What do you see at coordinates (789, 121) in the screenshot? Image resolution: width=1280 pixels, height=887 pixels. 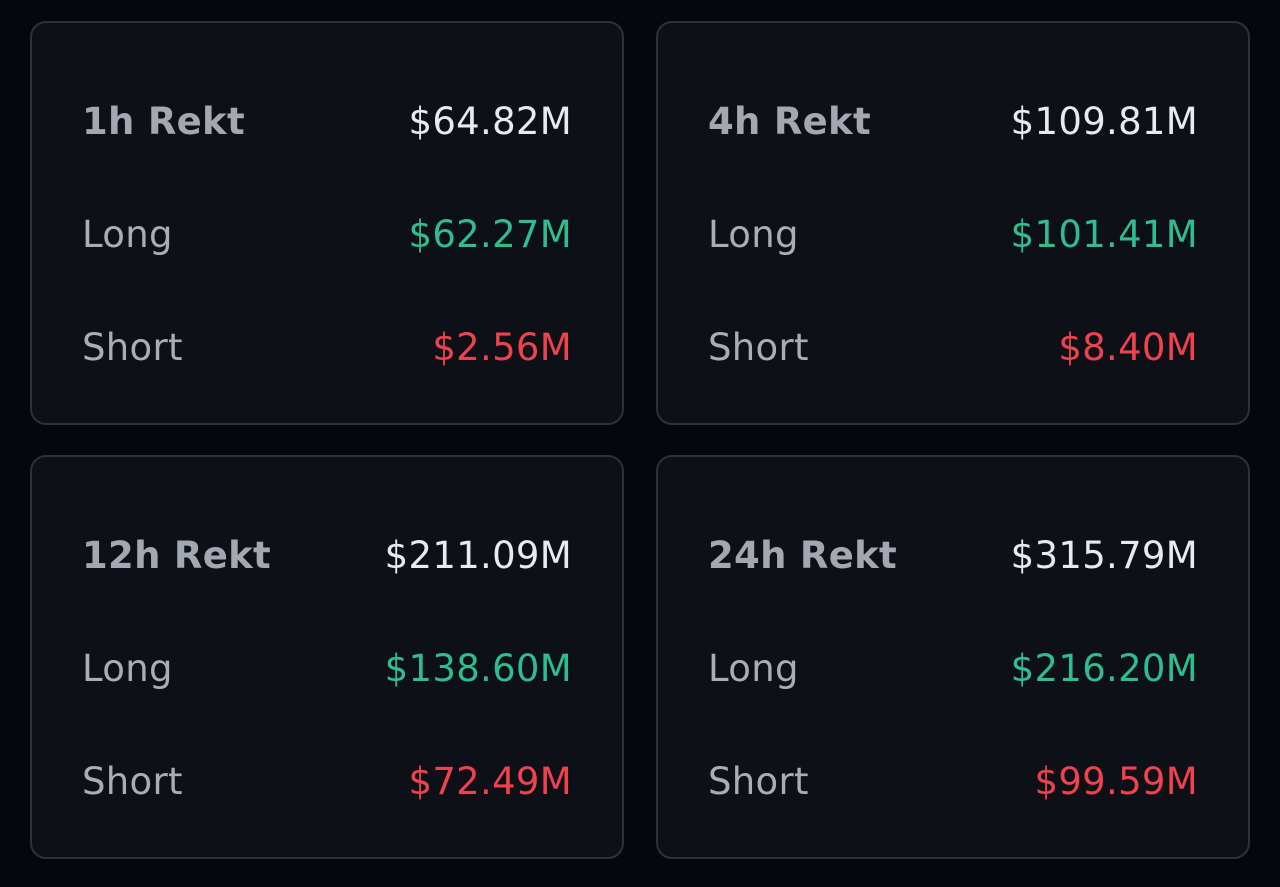 I see `card-title: 4h Rekt` at bounding box center [789, 121].